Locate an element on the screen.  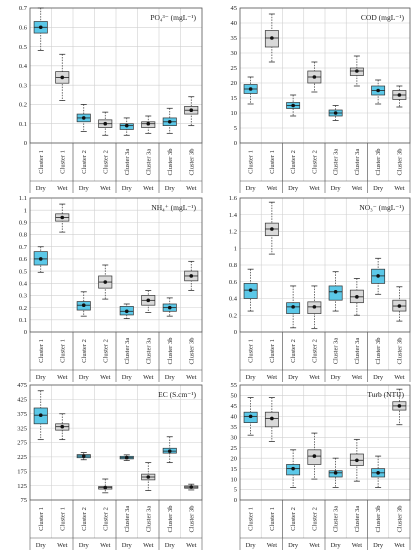
y-tick-label: 0.8 is located at coordinates (233, 265).